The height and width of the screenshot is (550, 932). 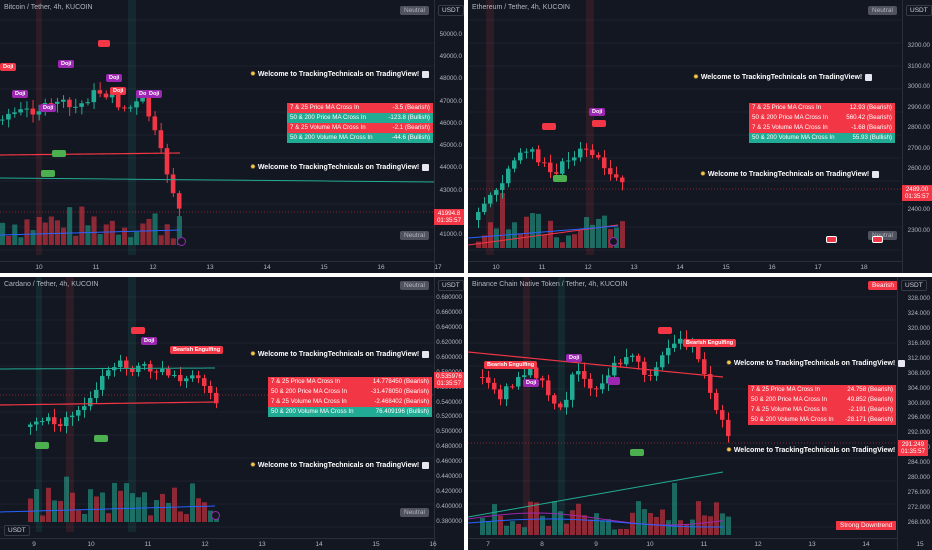 What do you see at coordinates (696, 544) in the screenshot?
I see `time-axis: 78910111213141516` at bounding box center [696, 544].